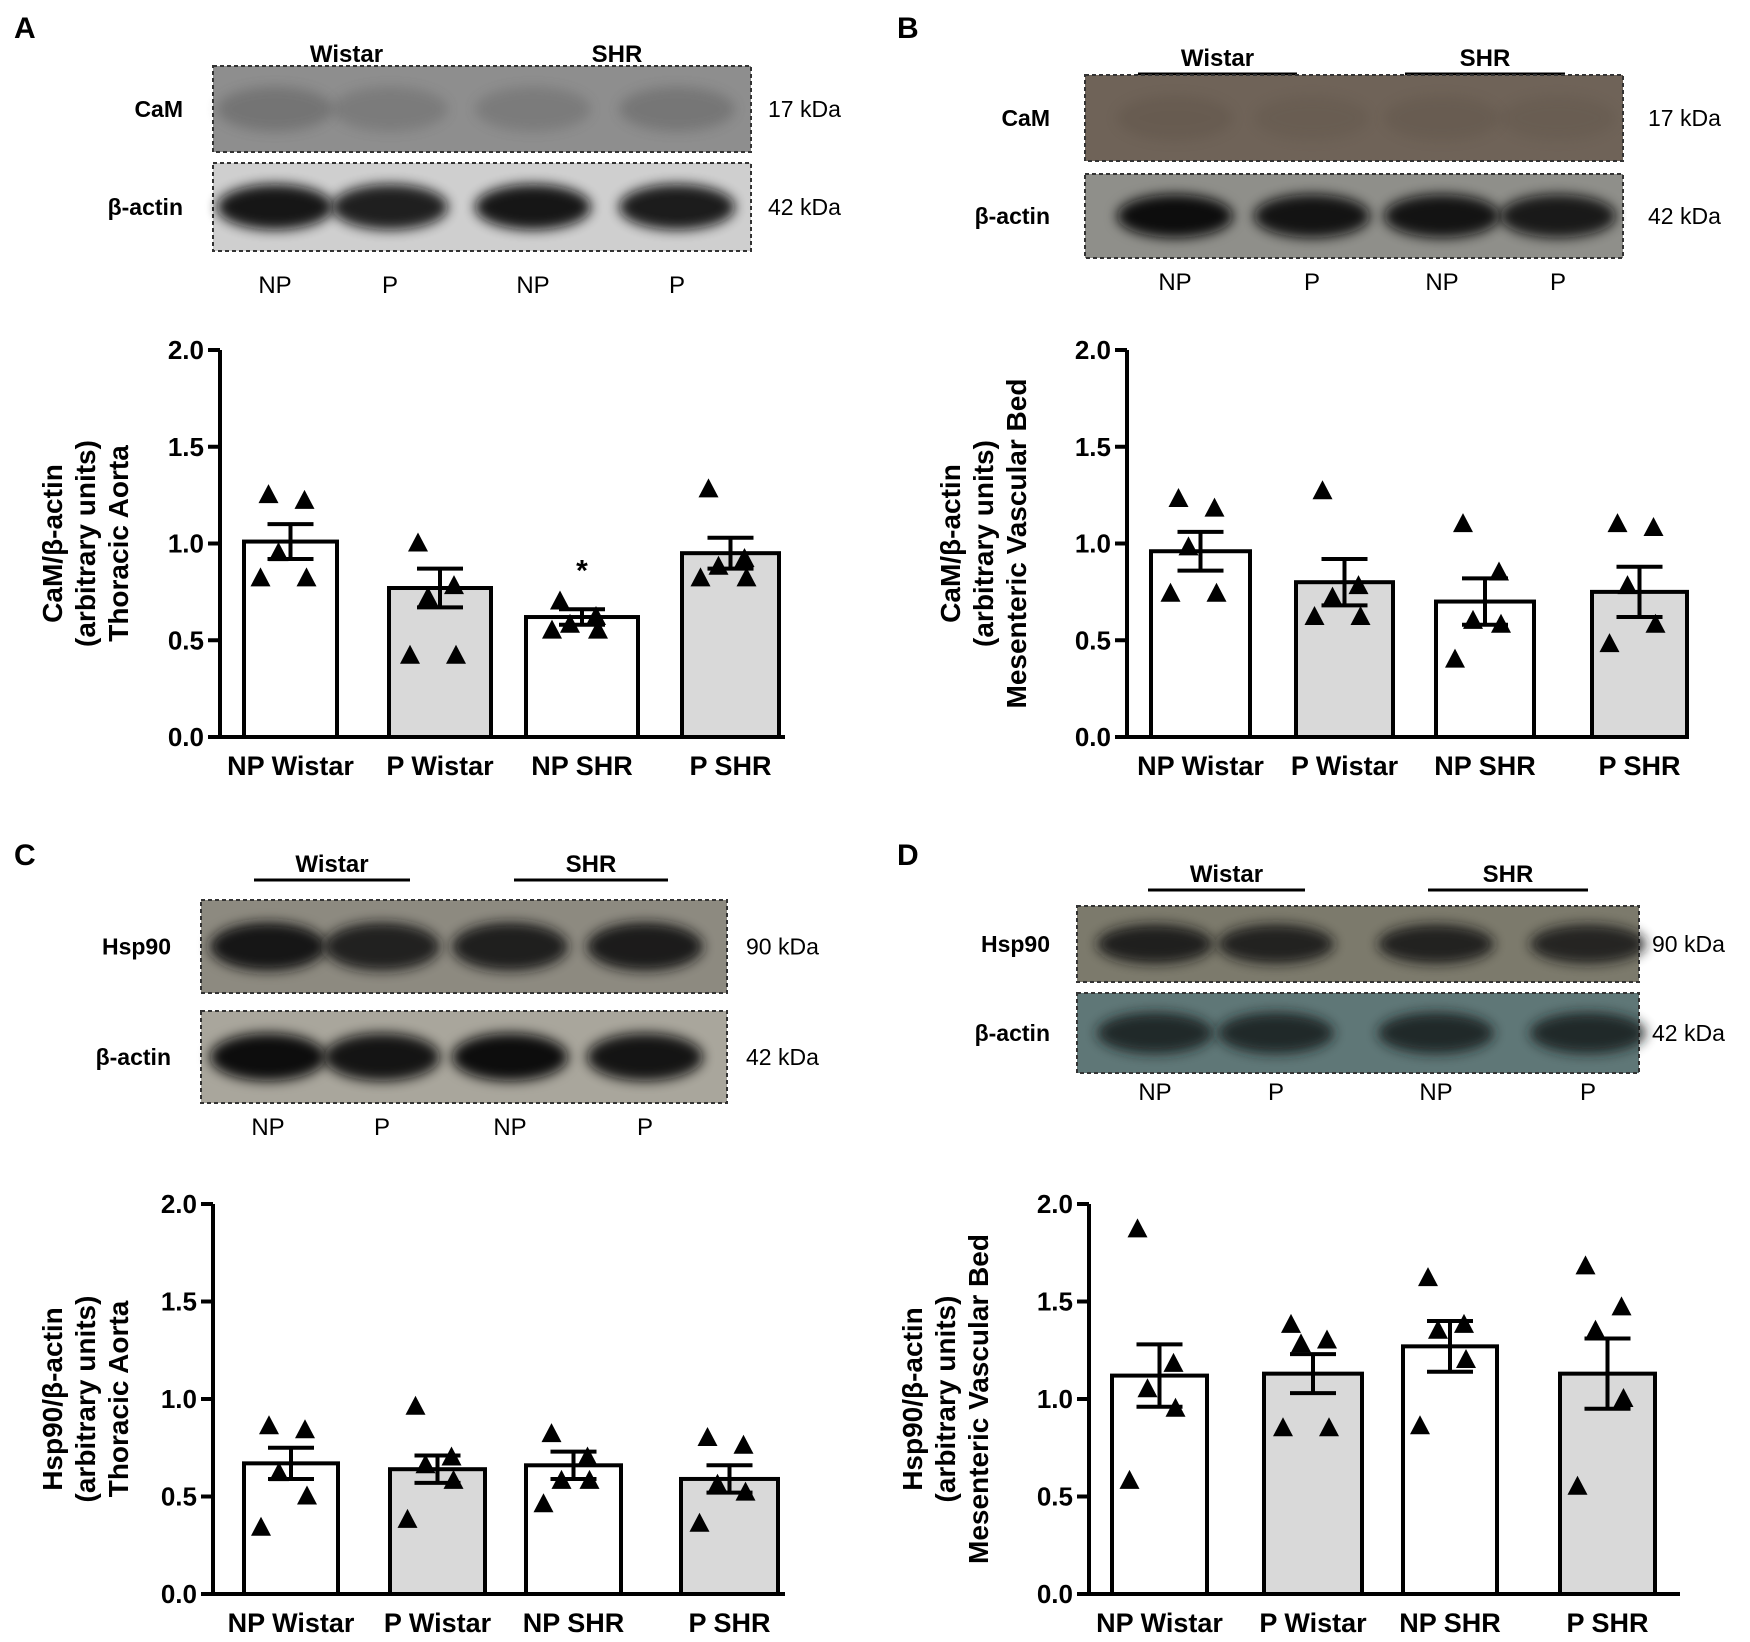  What do you see at coordinates (457, 996) in the screenshot?
I see `western-blot: Wistar SHR Hsp90 90 kDa β-actin 42 kDa NP P NP P` at bounding box center [457, 996].